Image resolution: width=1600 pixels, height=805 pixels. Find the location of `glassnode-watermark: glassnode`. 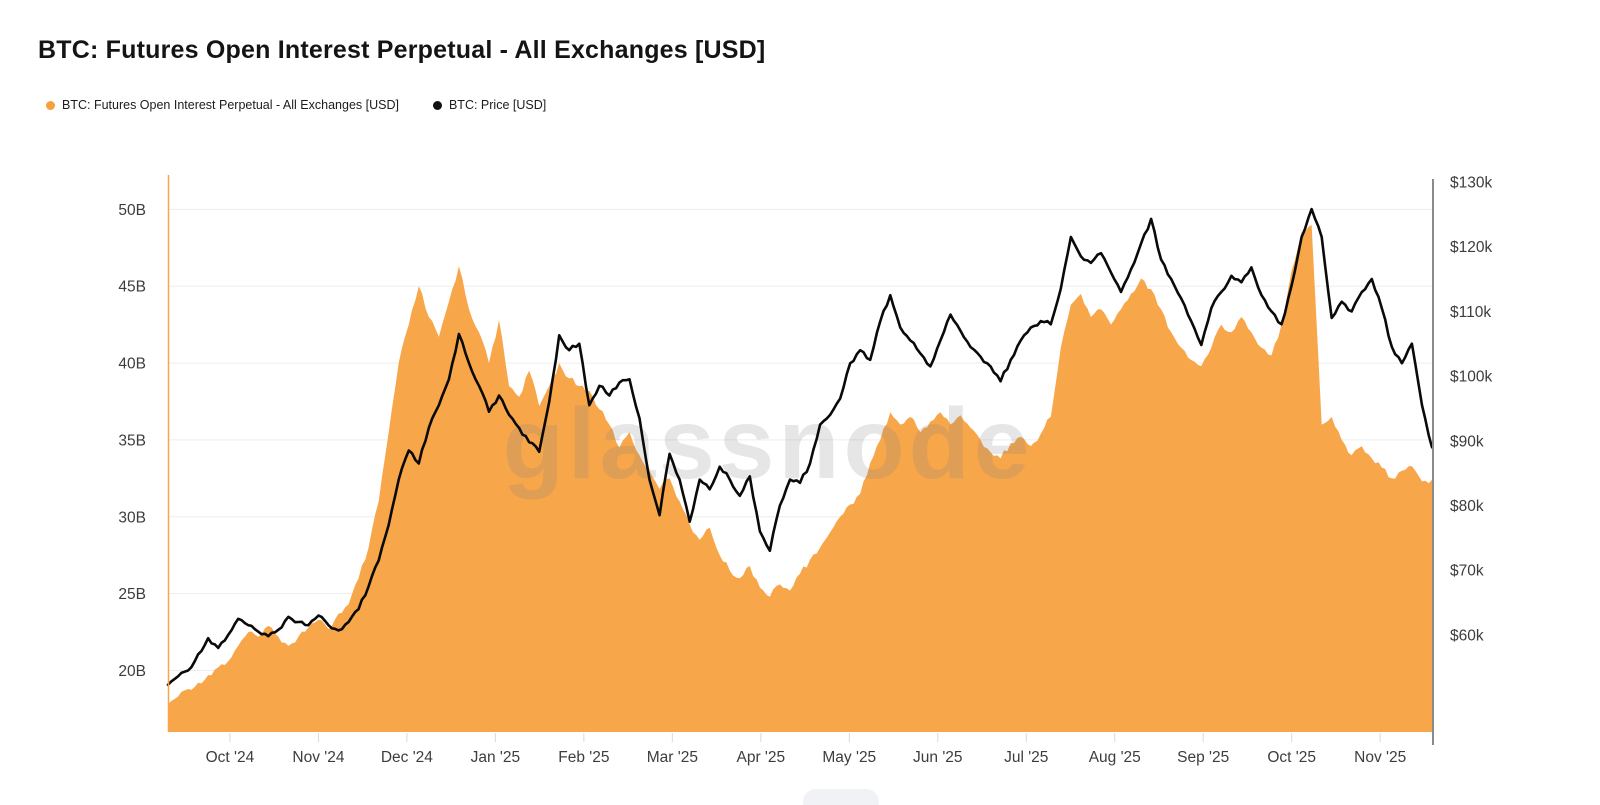

glassnode-watermark: glassnode is located at coordinates (768, 444).